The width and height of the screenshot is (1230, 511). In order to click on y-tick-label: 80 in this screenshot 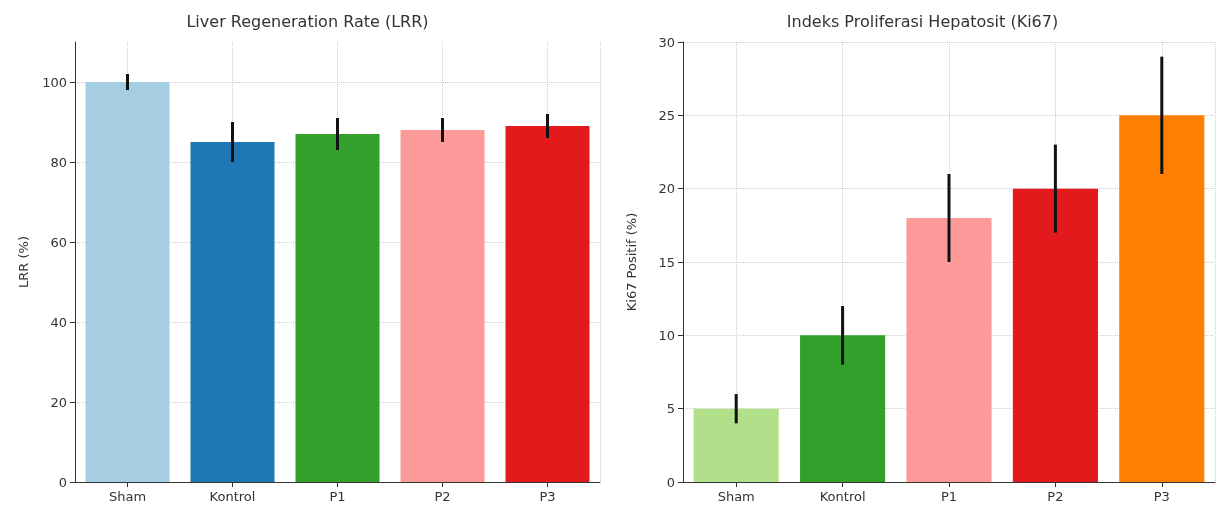, I will do `click(58, 162)`.